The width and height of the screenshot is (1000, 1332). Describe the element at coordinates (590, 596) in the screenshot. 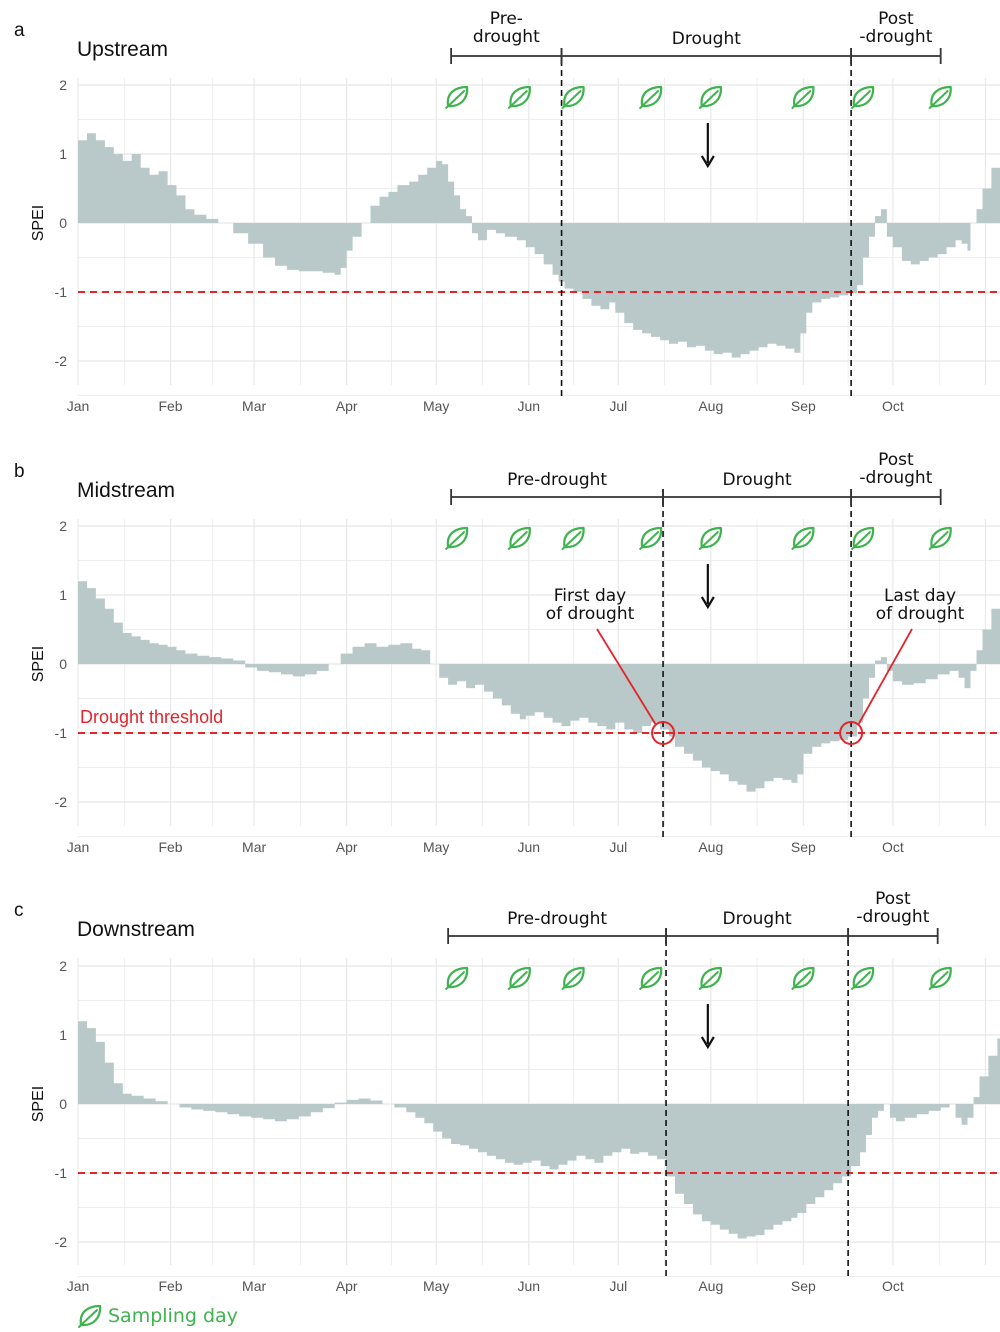

I see `annotation-label-line: First day` at that location.